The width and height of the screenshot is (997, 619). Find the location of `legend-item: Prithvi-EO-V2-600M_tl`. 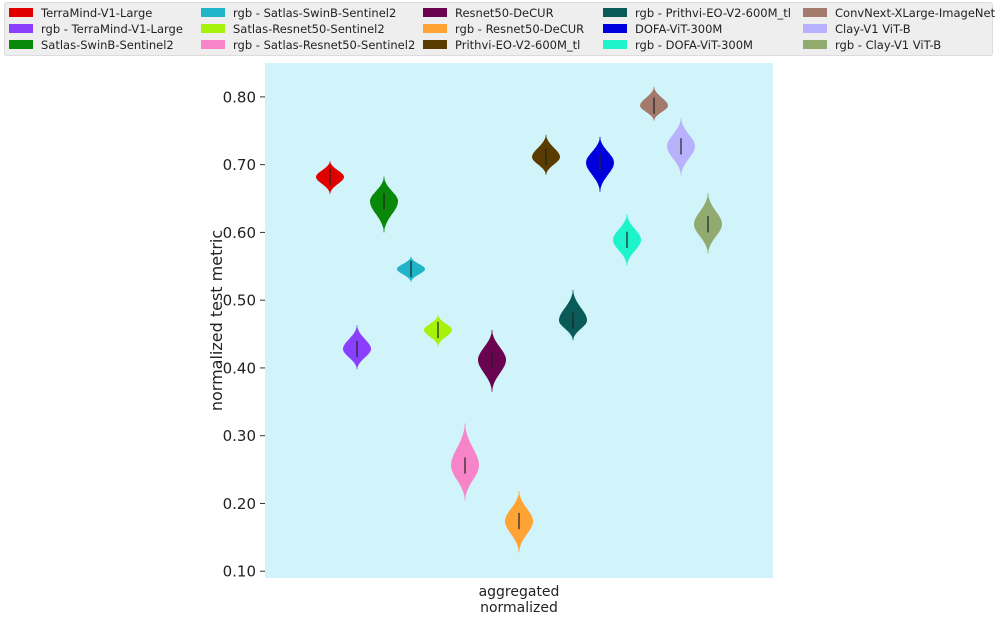

legend-item: Prithvi-EO-V2-600M_tl is located at coordinates (501, 44).